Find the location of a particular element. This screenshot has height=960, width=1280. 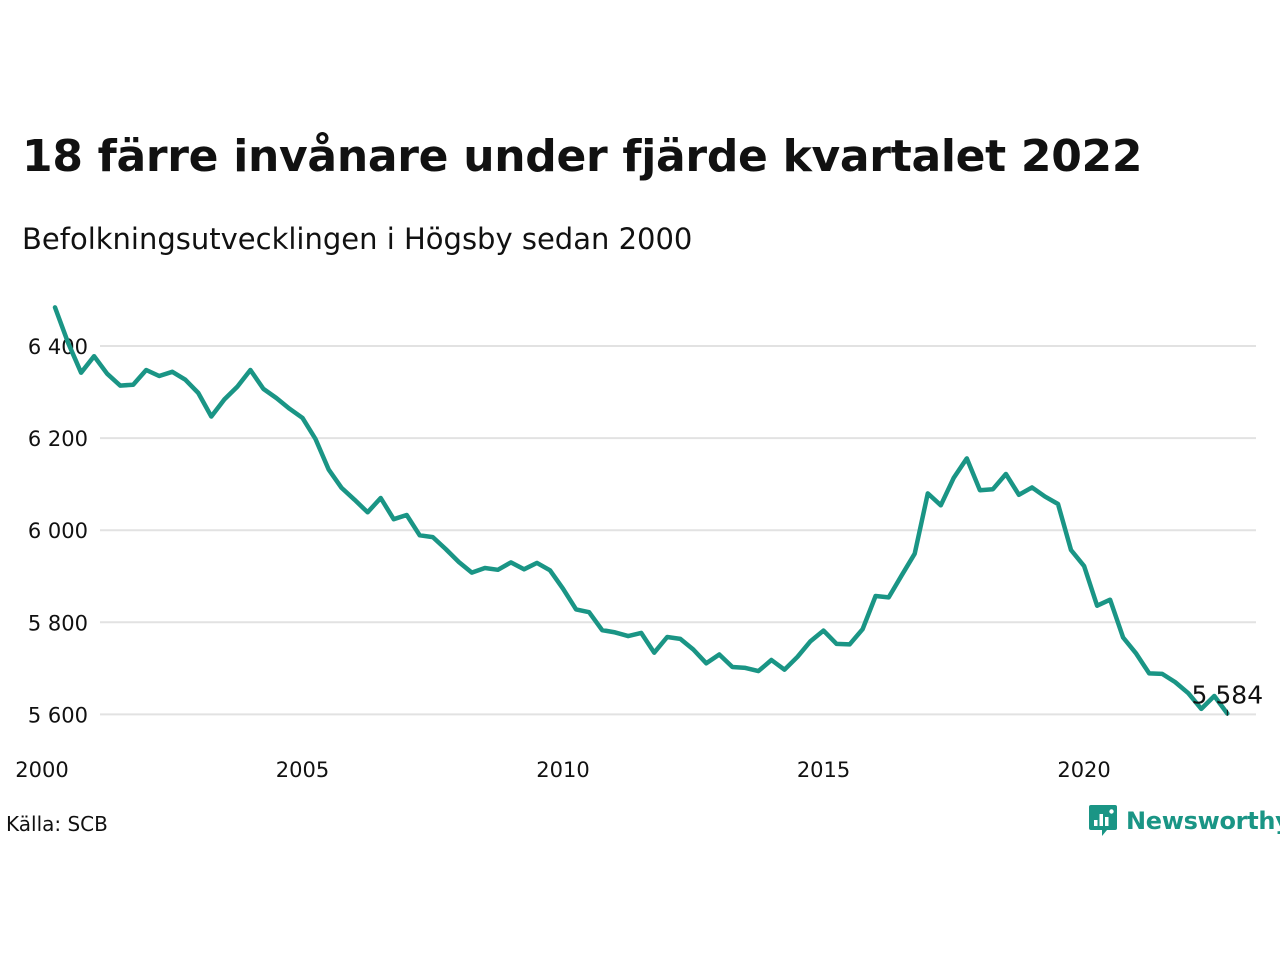

y-tick-label: 6 200 is located at coordinates (58, 439).